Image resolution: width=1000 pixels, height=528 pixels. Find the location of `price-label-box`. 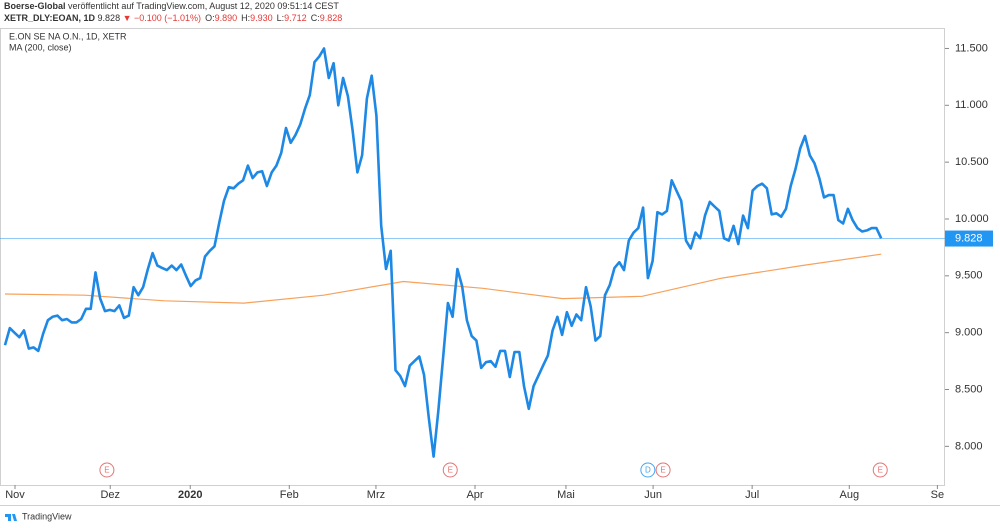

price-label-box is located at coordinates (969, 238).